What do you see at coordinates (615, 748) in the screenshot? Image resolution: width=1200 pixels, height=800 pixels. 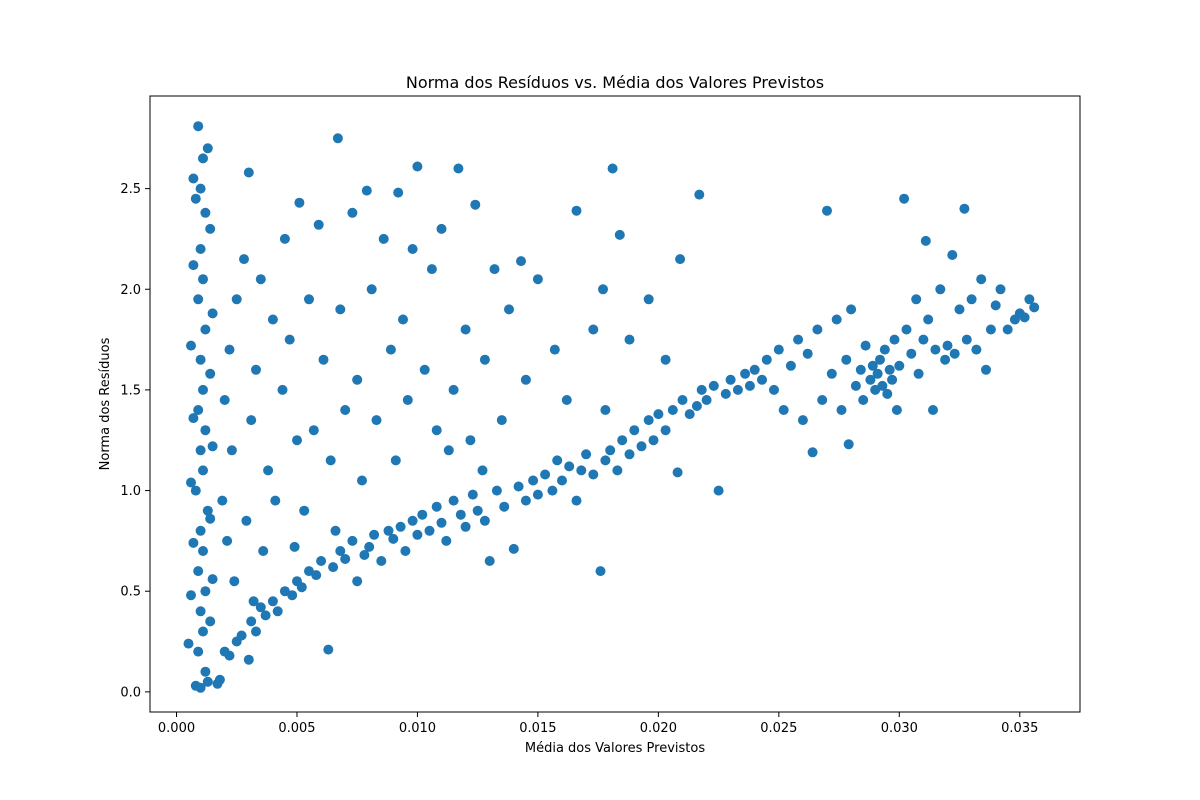 I see `x-axis-label: Média dos Valores Previstos` at bounding box center [615, 748].